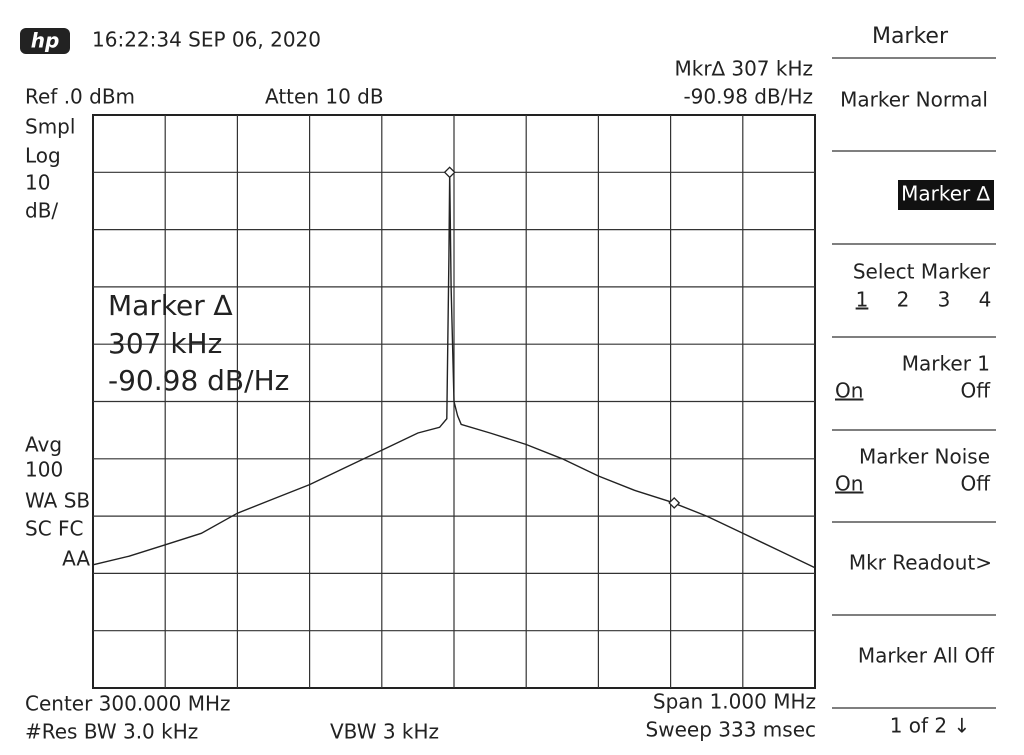  Describe the element at coordinates (57, 501) in the screenshot. I see `setting: WA SB` at that location.